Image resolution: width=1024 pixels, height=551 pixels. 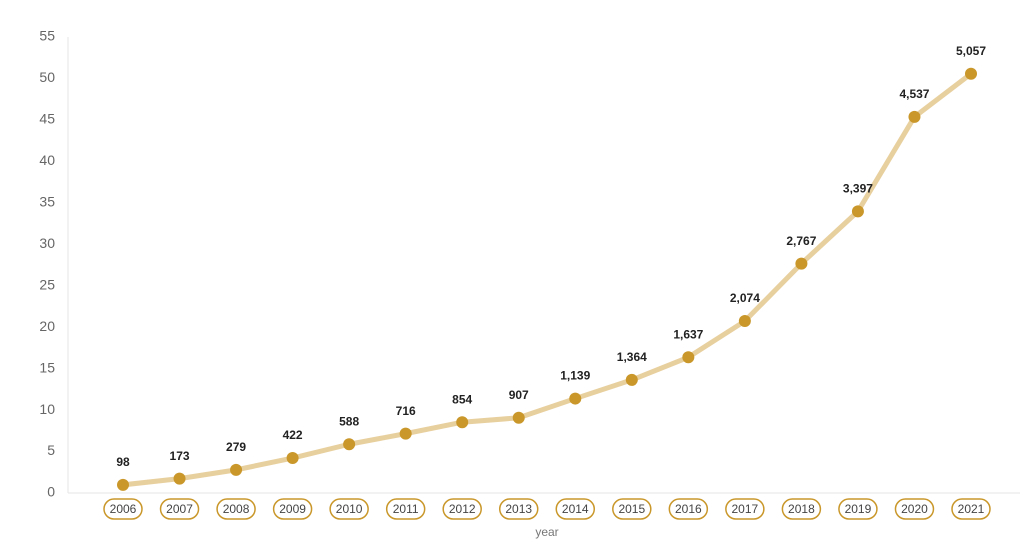 What do you see at coordinates (745, 298) in the screenshot?
I see `data-label: 2,074` at bounding box center [745, 298].